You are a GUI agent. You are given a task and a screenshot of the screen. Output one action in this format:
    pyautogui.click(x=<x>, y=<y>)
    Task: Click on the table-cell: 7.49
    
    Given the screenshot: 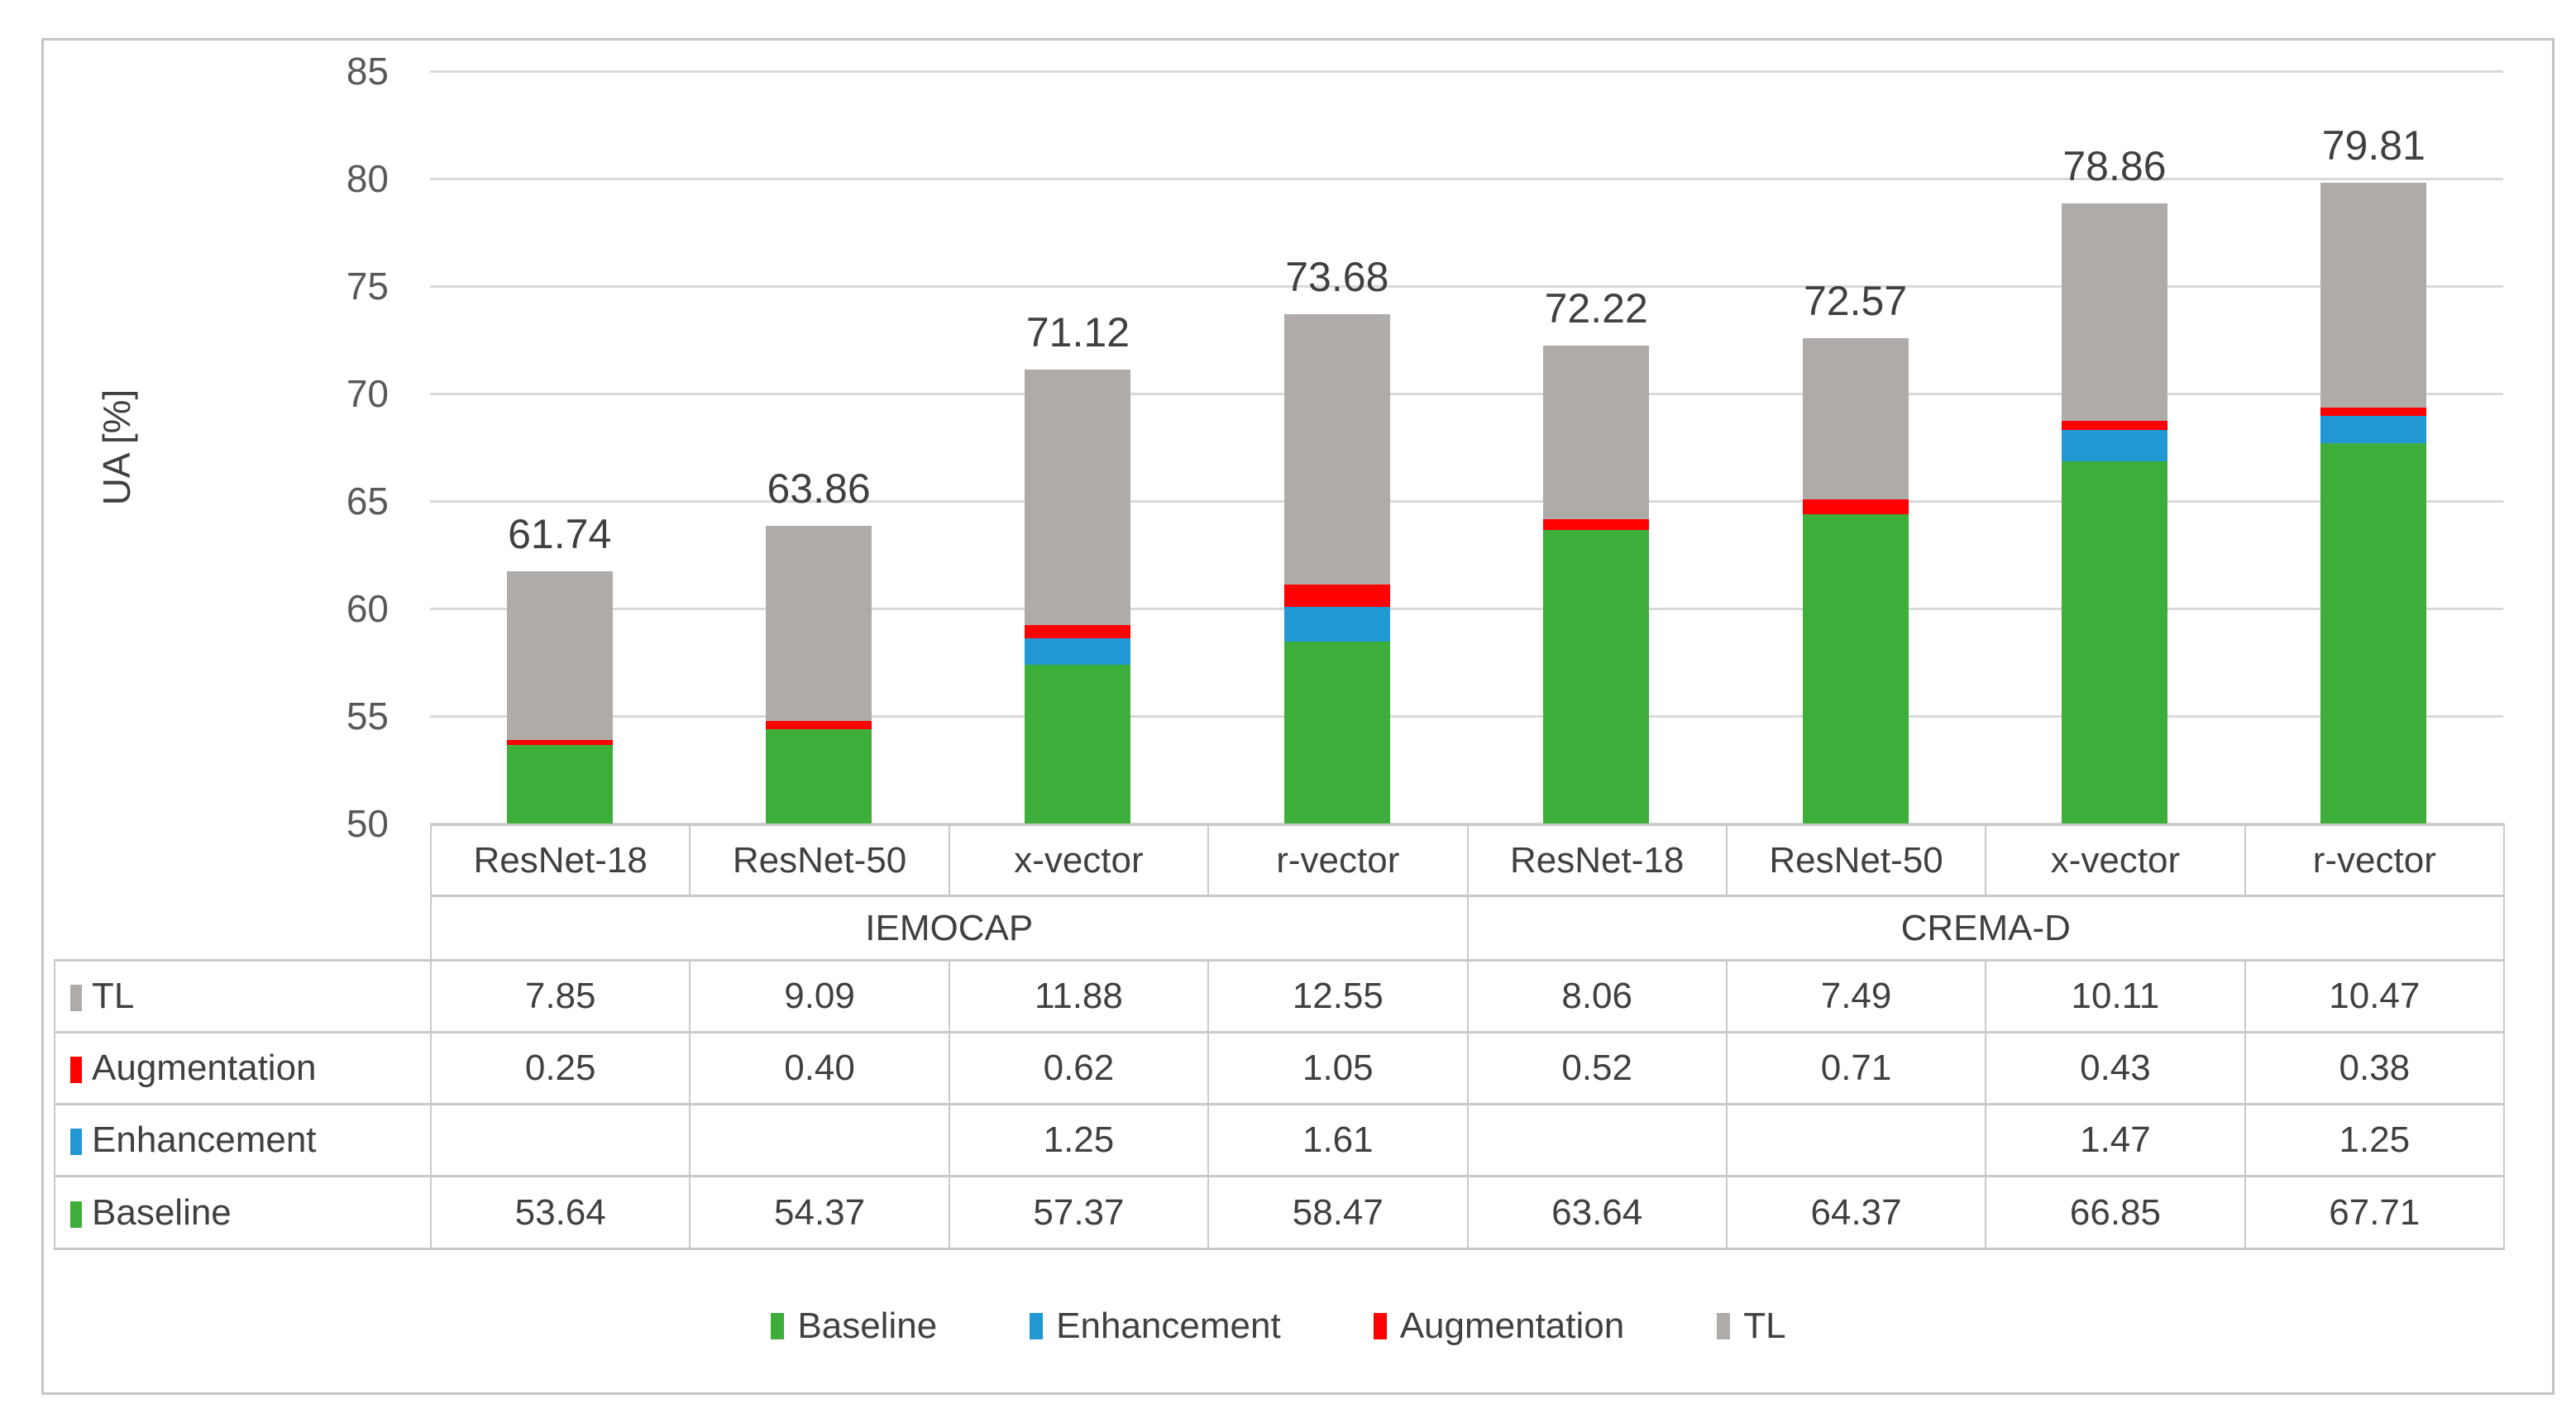 What is the action you would take?
    pyautogui.click(x=1856, y=996)
    